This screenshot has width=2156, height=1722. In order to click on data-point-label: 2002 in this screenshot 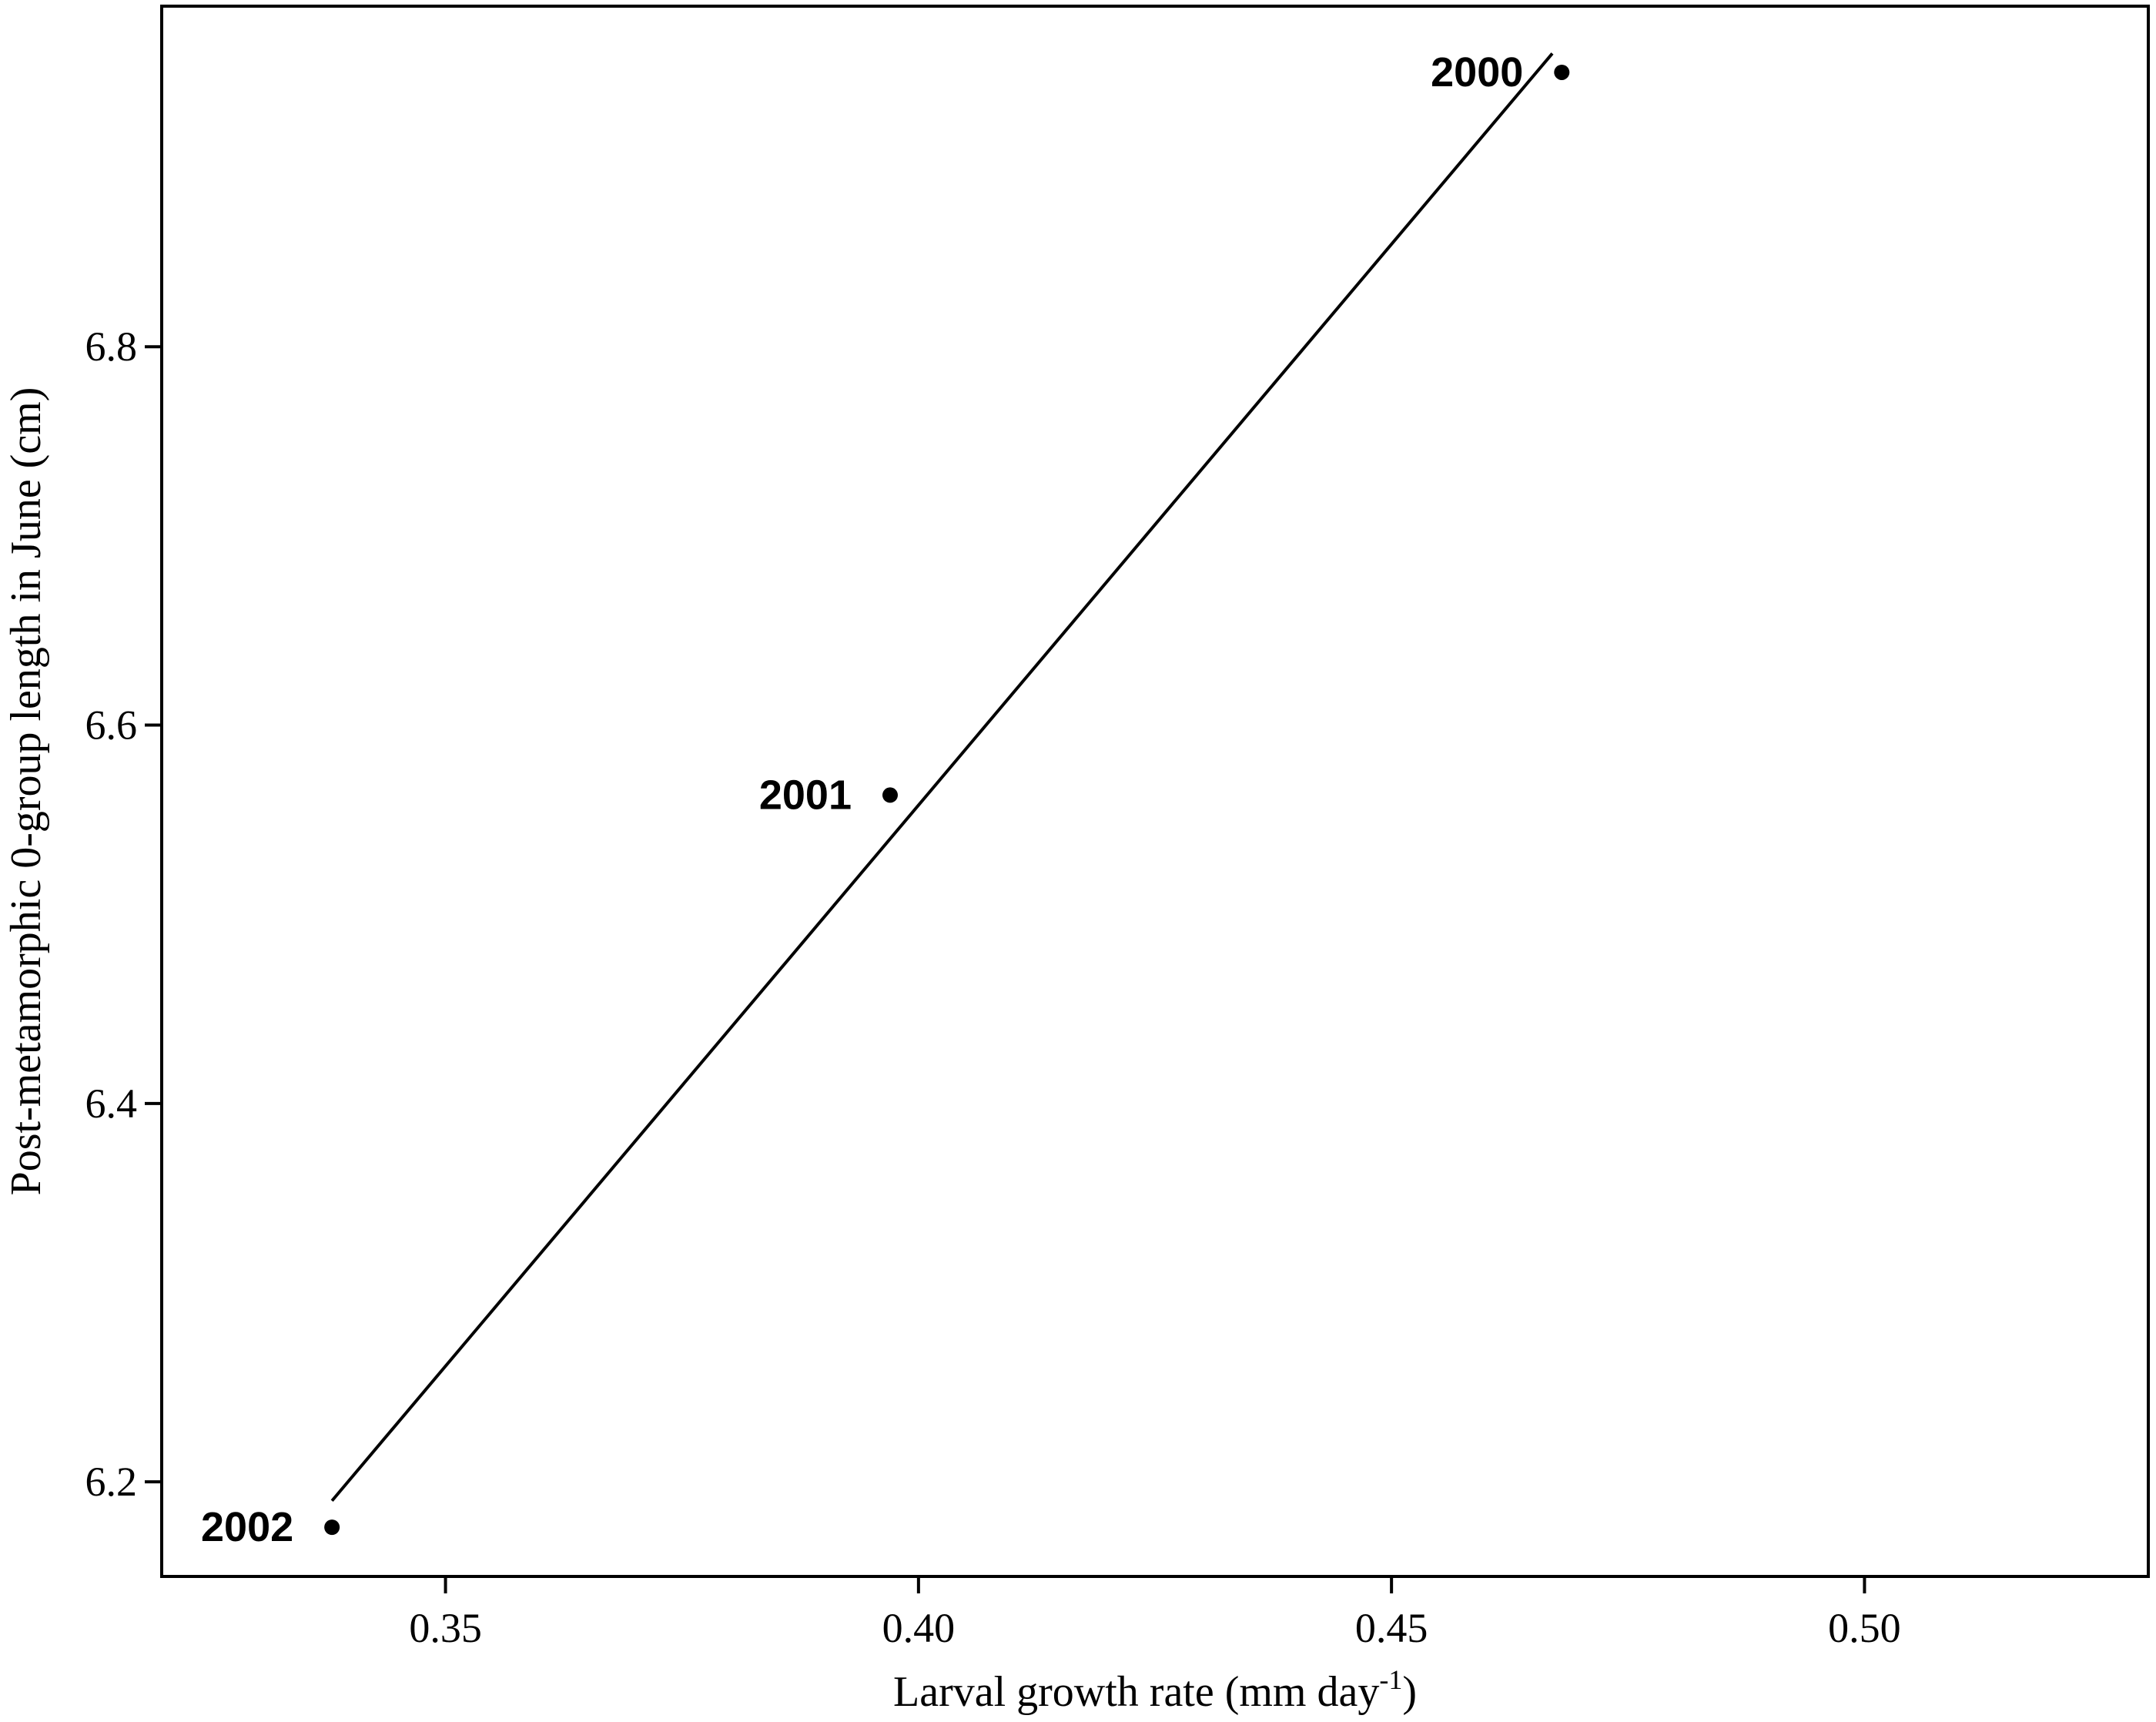, I will do `click(247, 1527)`.